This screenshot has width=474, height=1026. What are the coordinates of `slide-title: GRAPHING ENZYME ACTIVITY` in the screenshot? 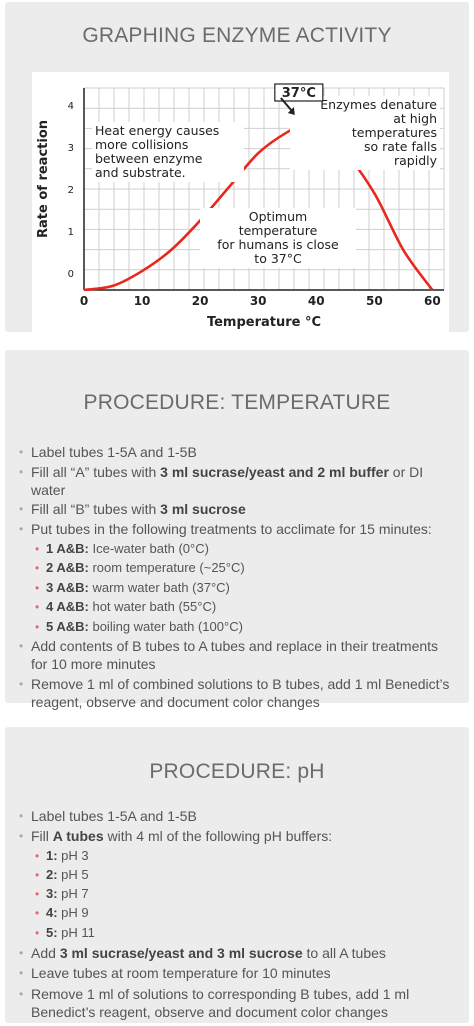 It's located at (237, 35).